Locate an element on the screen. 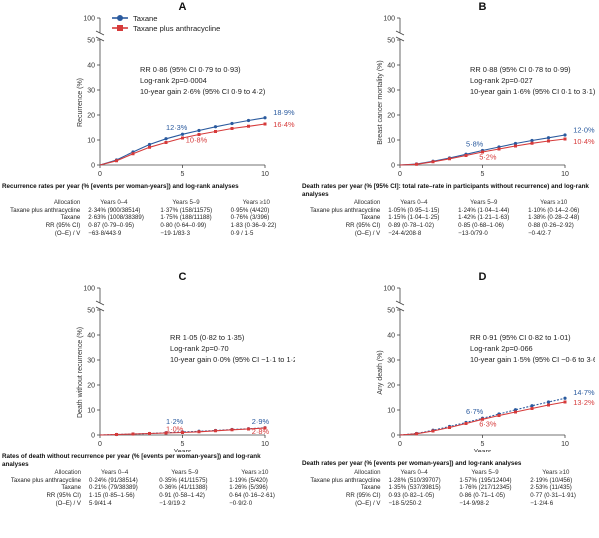  value-annotation: 5·8% is located at coordinates (475, 143).